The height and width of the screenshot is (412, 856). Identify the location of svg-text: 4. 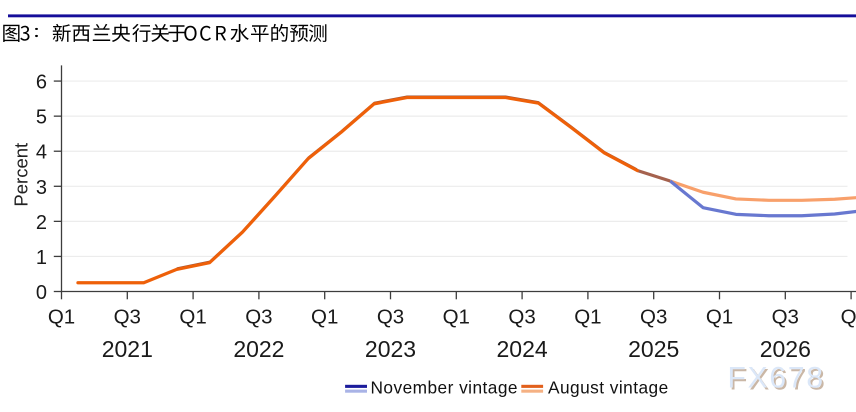
(41, 153).